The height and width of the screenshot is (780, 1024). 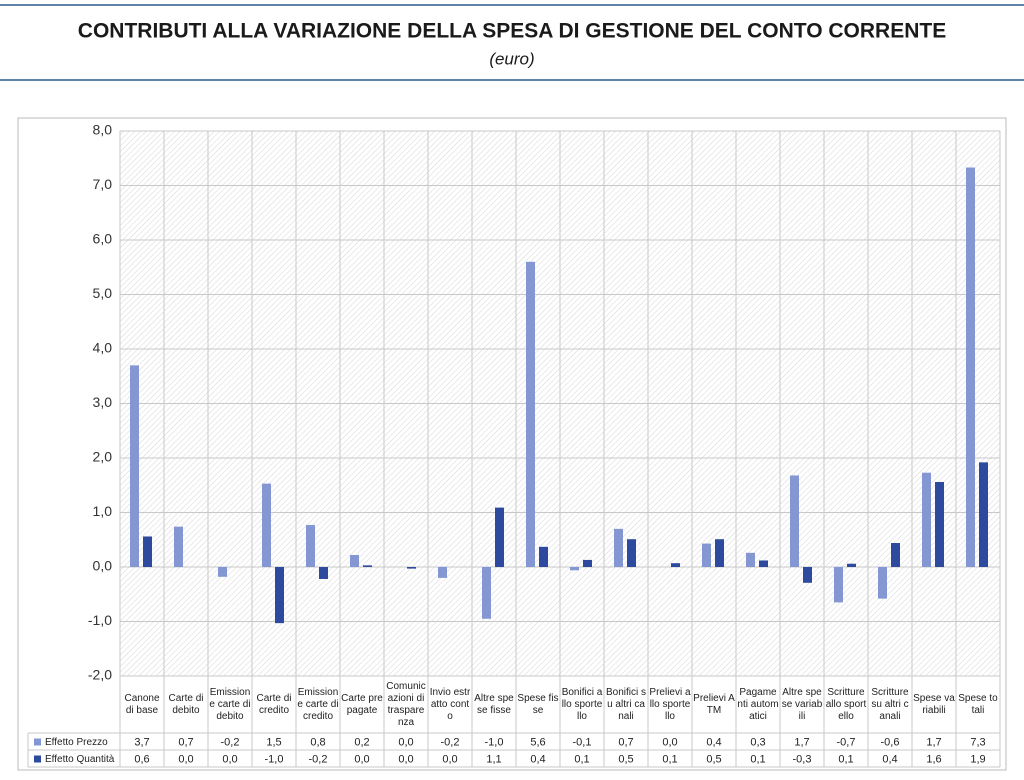 I want to click on category-cell: Bonifici allo sportello, so click(x=582, y=704).